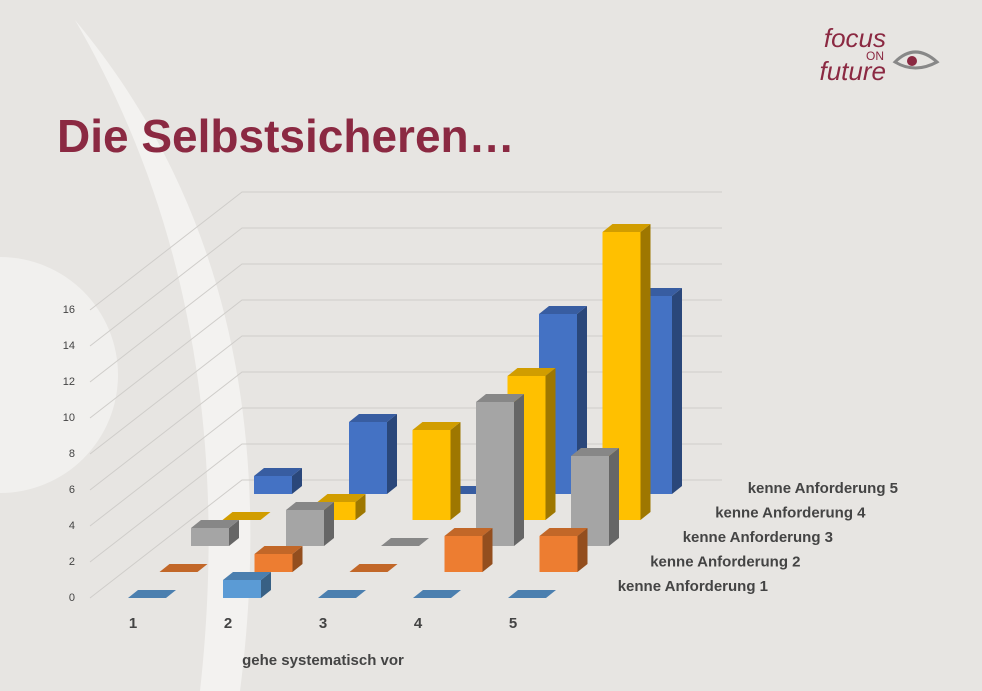 The image size is (982, 691). Describe the element at coordinates (418, 623) in the screenshot. I see `x-tick-label: 4` at that location.